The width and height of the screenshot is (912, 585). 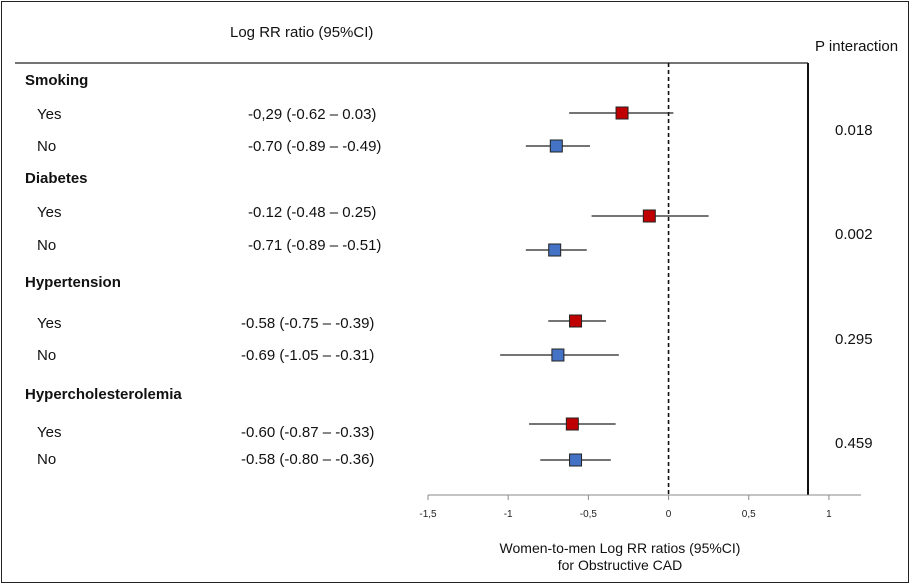 I want to click on x-tick-label: 1, so click(x=829, y=514).